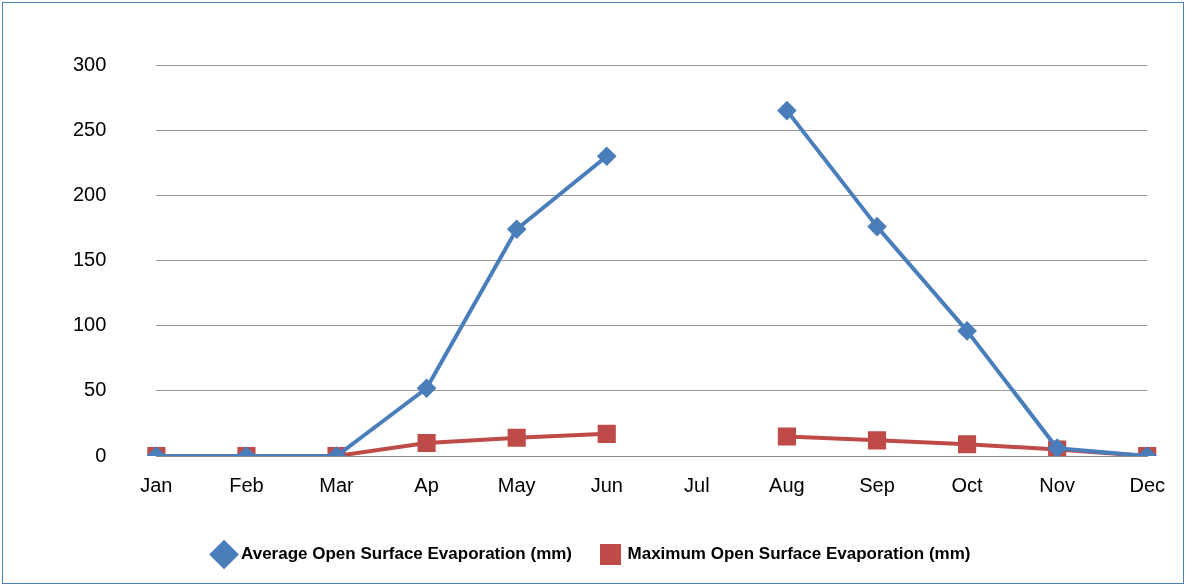  I want to click on x-tick-label: Jan, so click(156, 484).